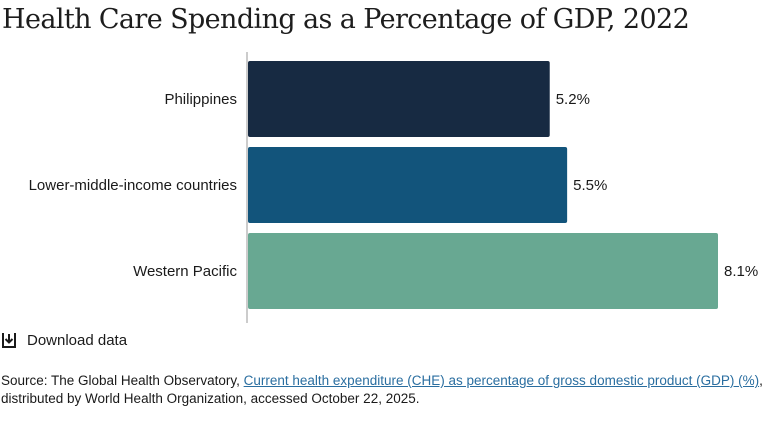 Image resolution: width=780 pixels, height=422 pixels. I want to click on value-label: 8.1%, so click(741, 271).